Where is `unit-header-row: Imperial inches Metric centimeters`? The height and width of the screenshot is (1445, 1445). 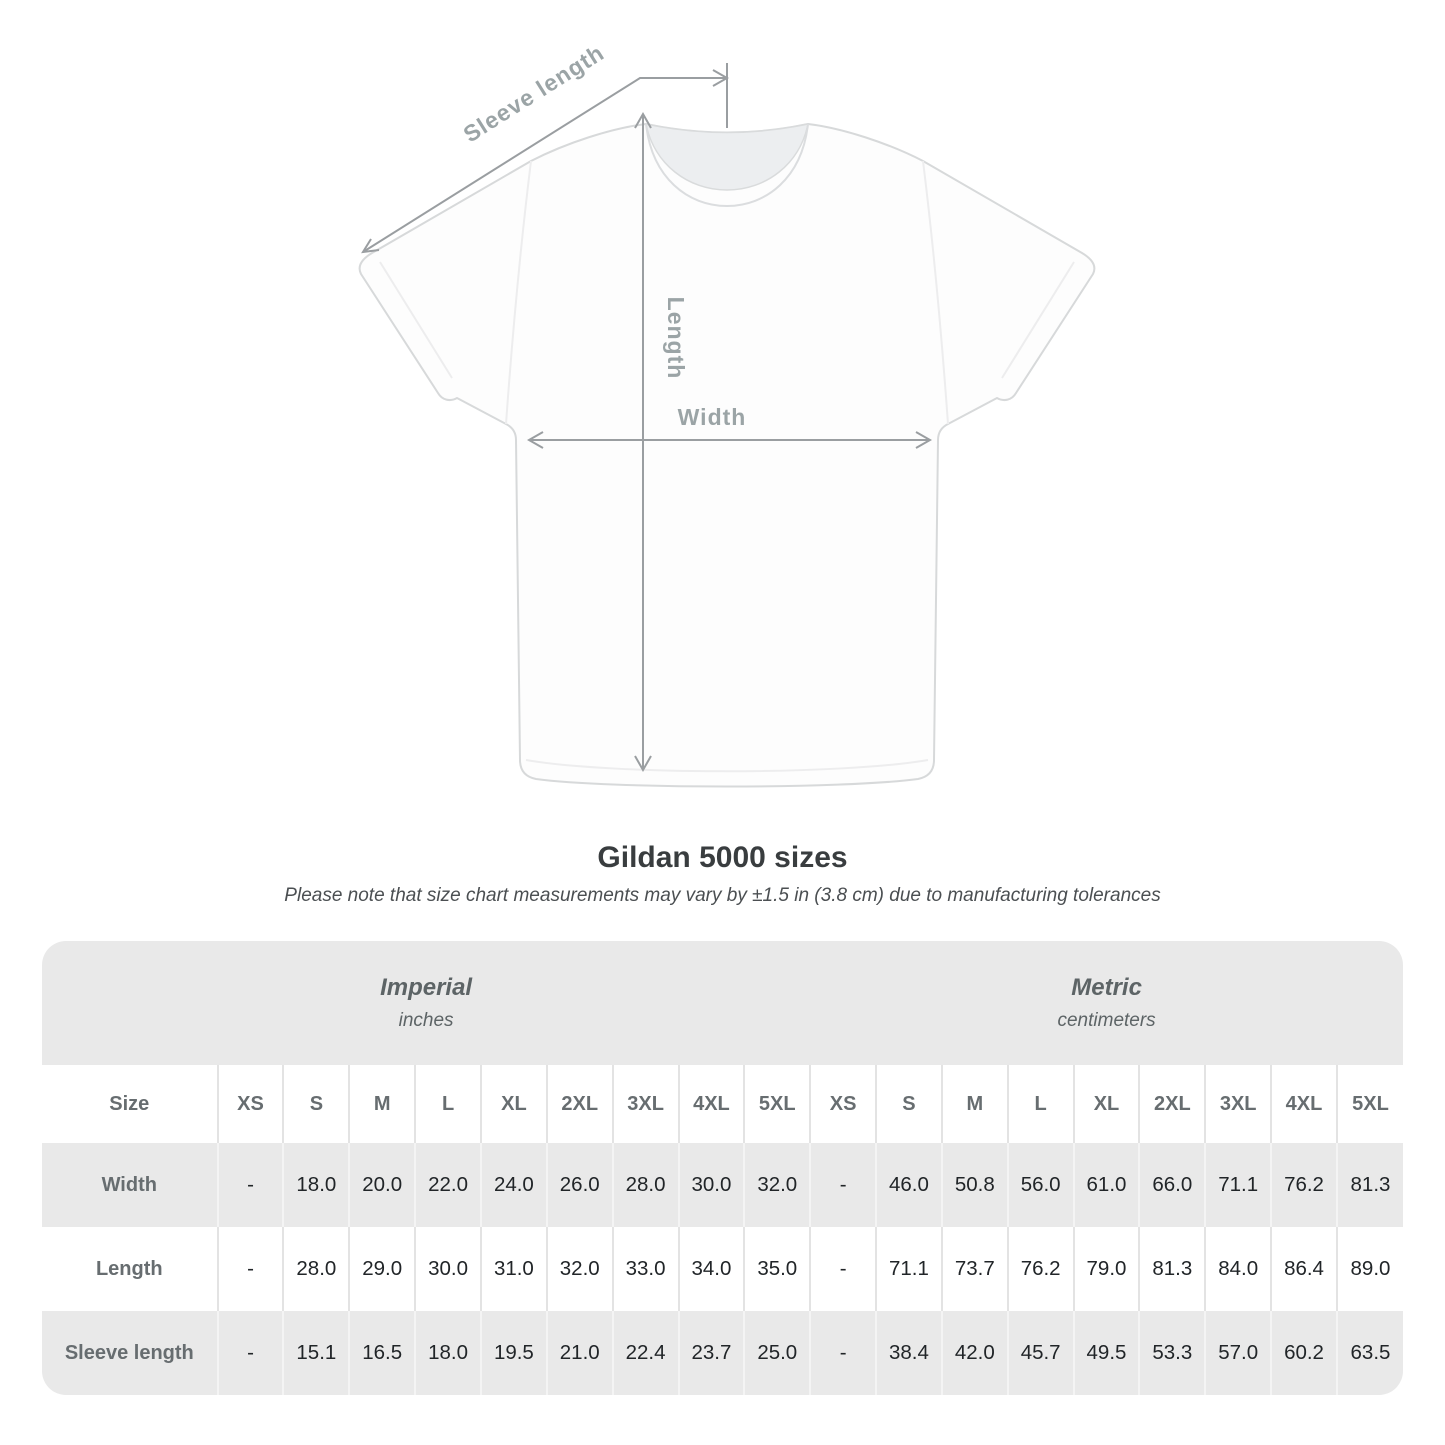 unit-header-row: Imperial inches Metric centimeters is located at coordinates (722, 1003).